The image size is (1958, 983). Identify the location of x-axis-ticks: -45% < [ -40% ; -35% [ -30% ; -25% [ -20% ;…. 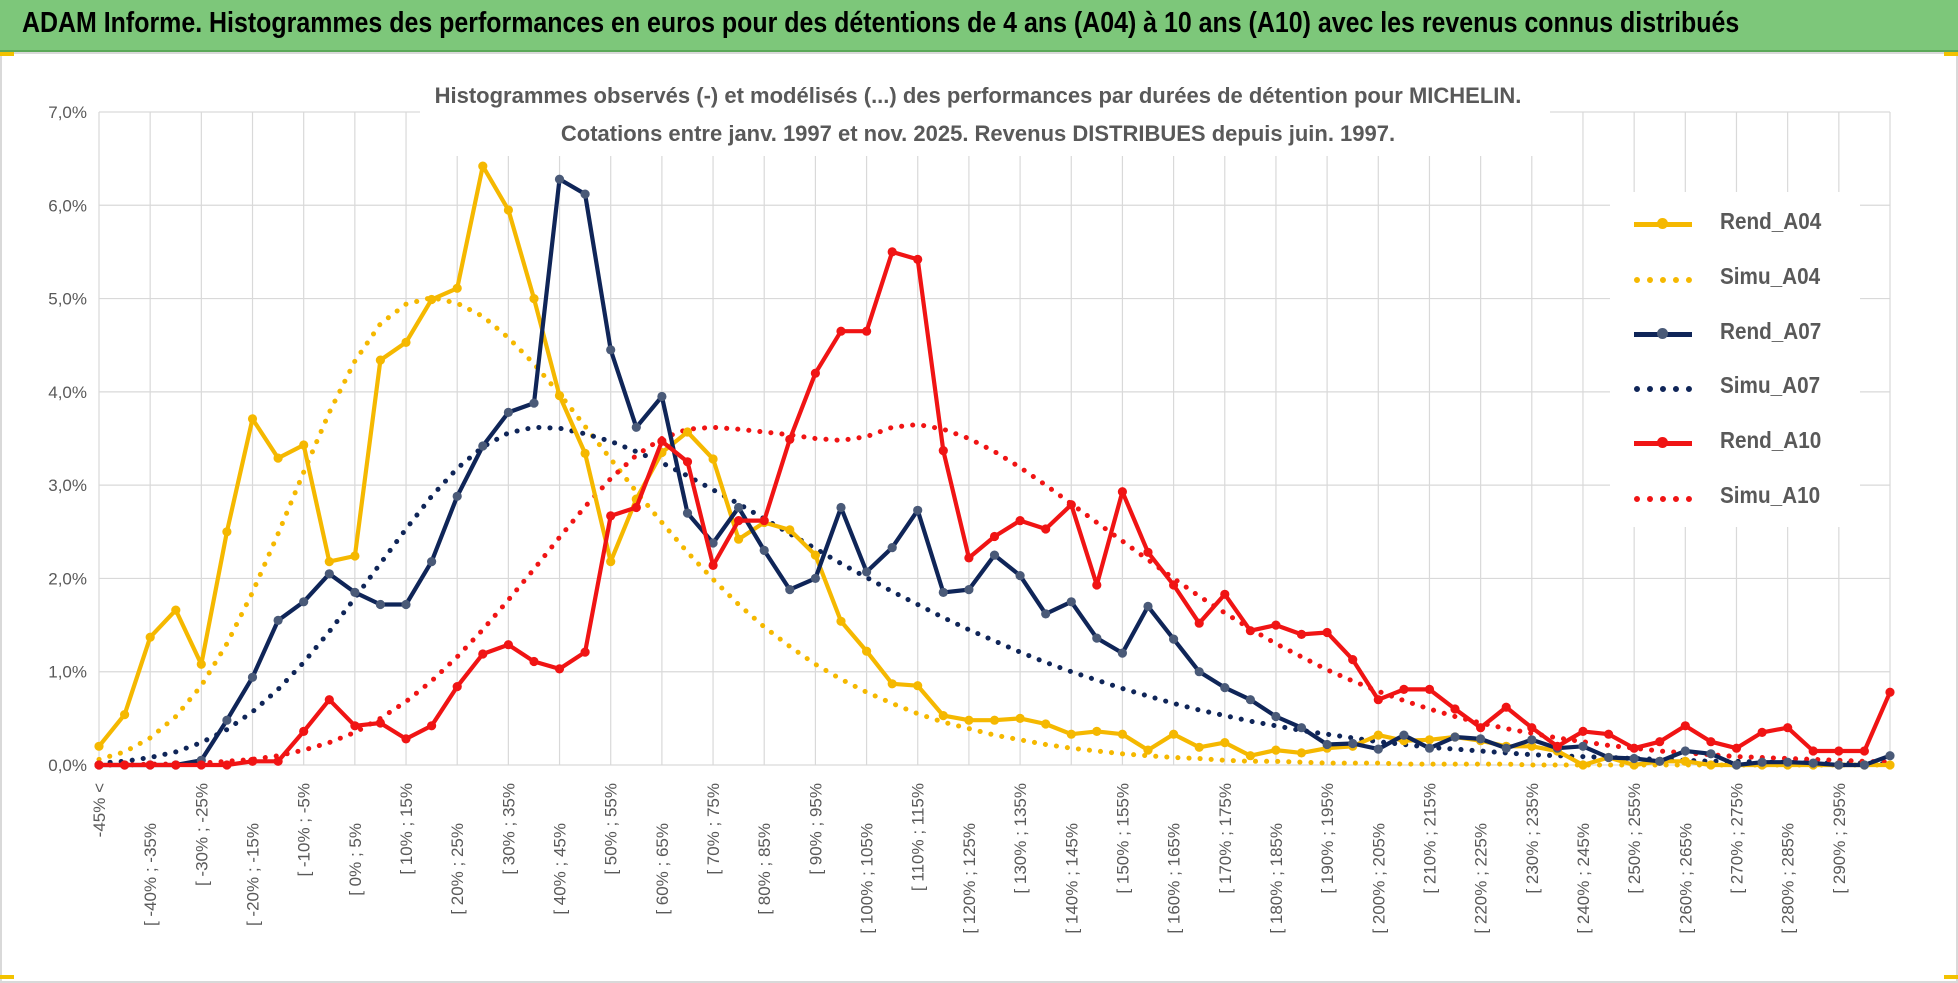
(969, 858).